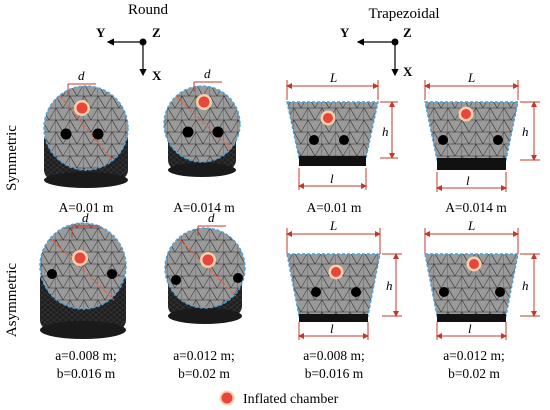 Image resolution: width=550 pixels, height=410 pixels. Describe the element at coordinates (202, 121) in the screenshot. I see `model-symmetric-round-2: d` at that location.